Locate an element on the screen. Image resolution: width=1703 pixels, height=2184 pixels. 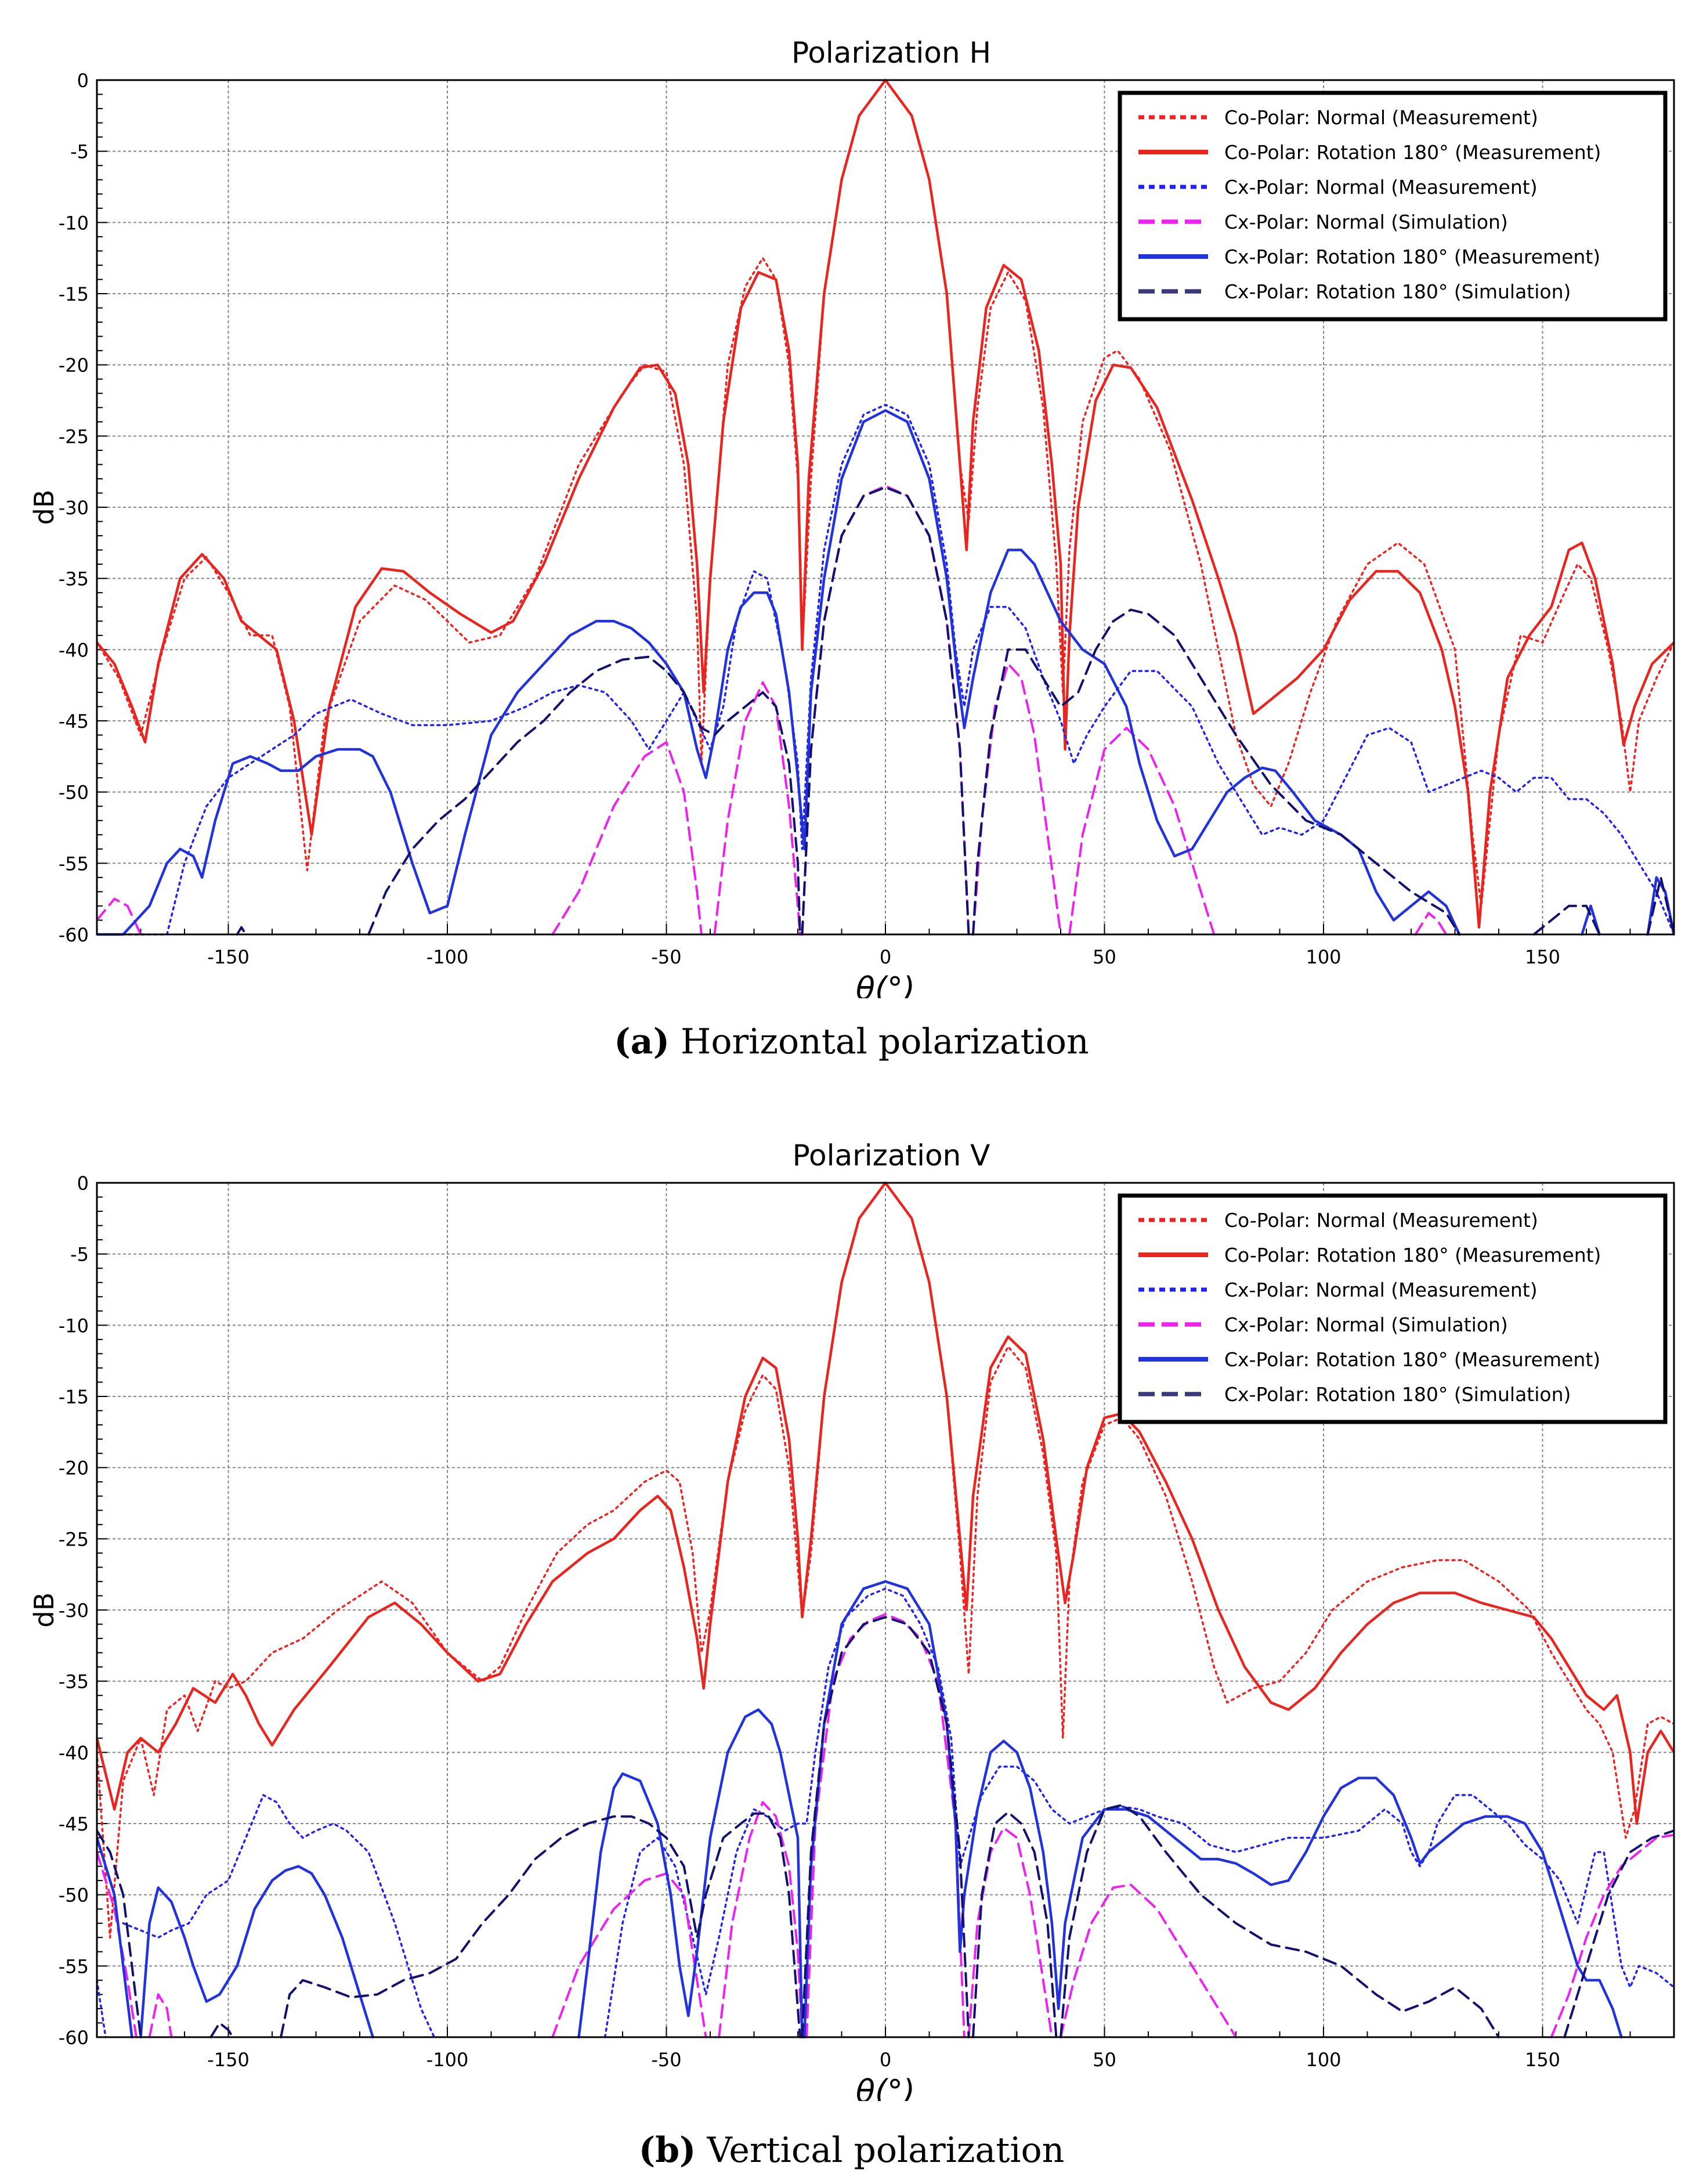
caption-text: Vertical polarization is located at coordinates (880, 2150).